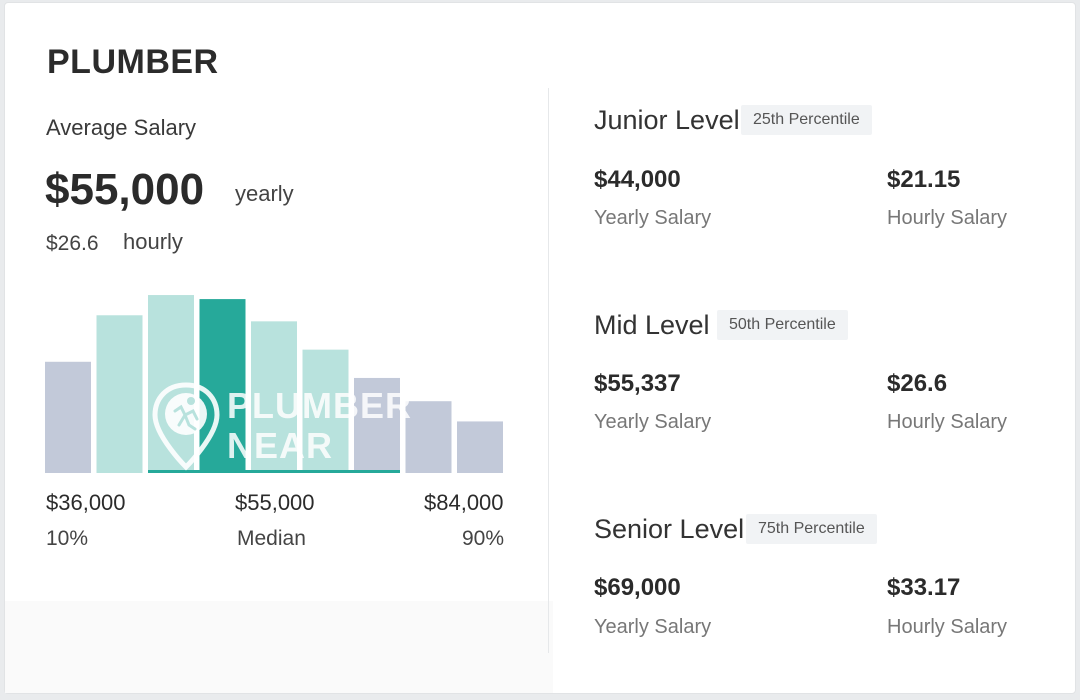 The height and width of the screenshot is (700, 1080). Describe the element at coordinates (264, 193) in the screenshot. I see `average-yearly-unit: yearly` at that location.